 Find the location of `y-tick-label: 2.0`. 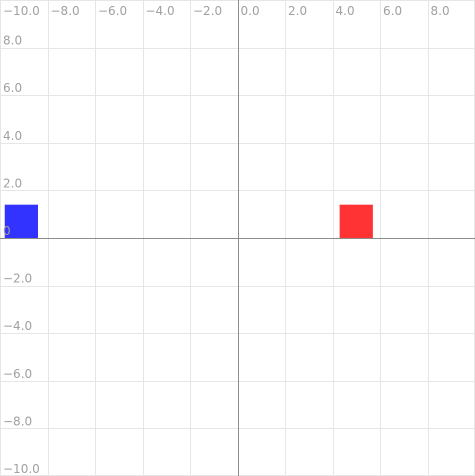

y-tick-label: 2.0 is located at coordinates (12, 183).